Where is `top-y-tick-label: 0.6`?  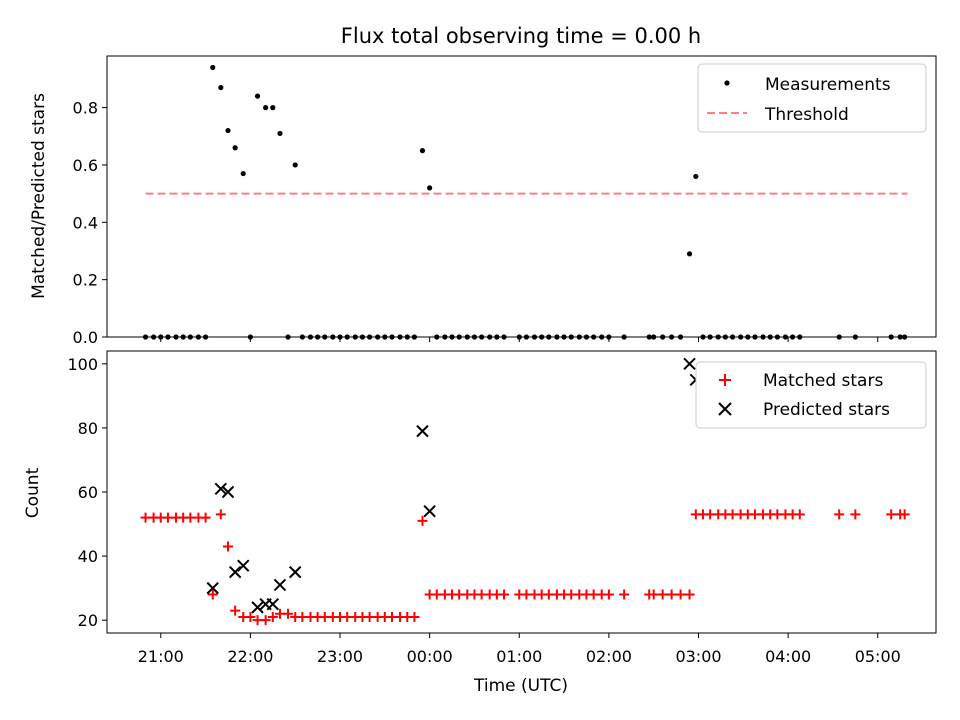
top-y-tick-label: 0.6 is located at coordinates (85, 165).